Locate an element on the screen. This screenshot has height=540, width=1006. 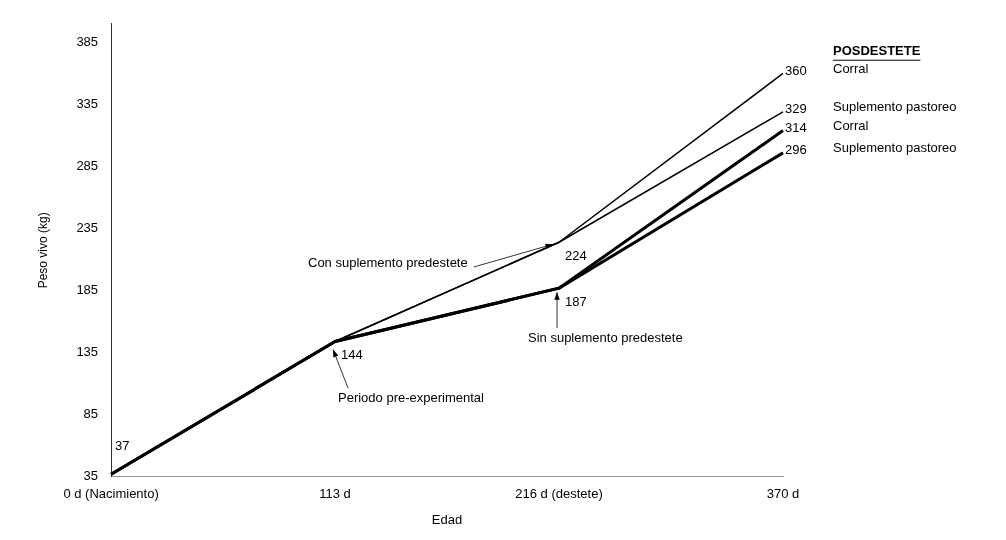
data-label: 314 is located at coordinates (796, 128).